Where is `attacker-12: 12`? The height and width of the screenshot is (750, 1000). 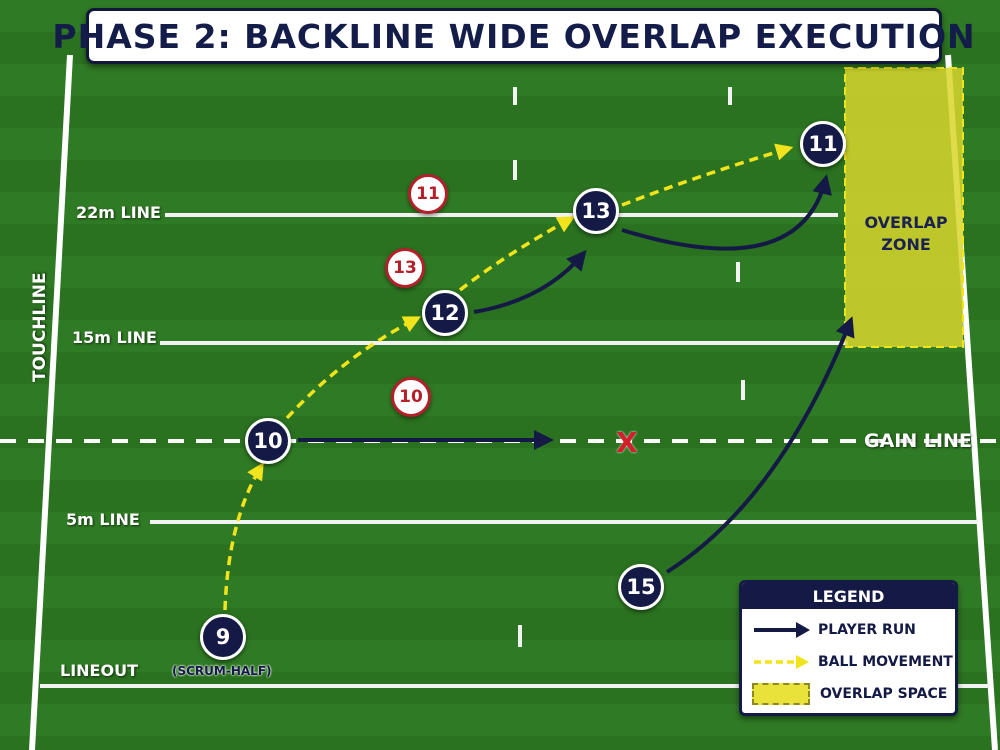 attacker-12: 12 is located at coordinates (445, 313).